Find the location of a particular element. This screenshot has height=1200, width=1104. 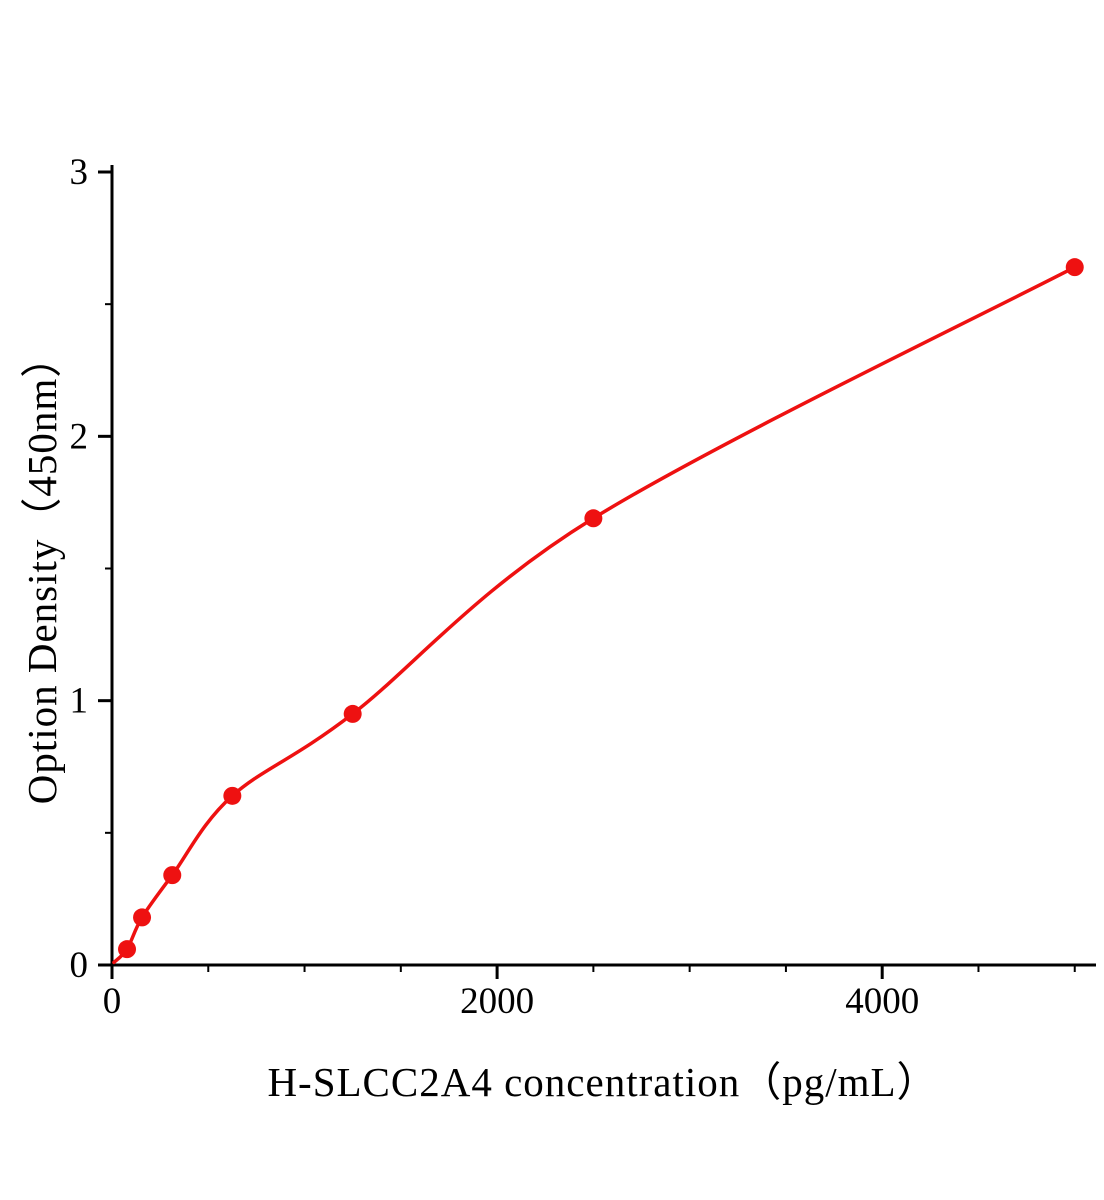

y-tick-label: 3 is located at coordinates (79, 172).